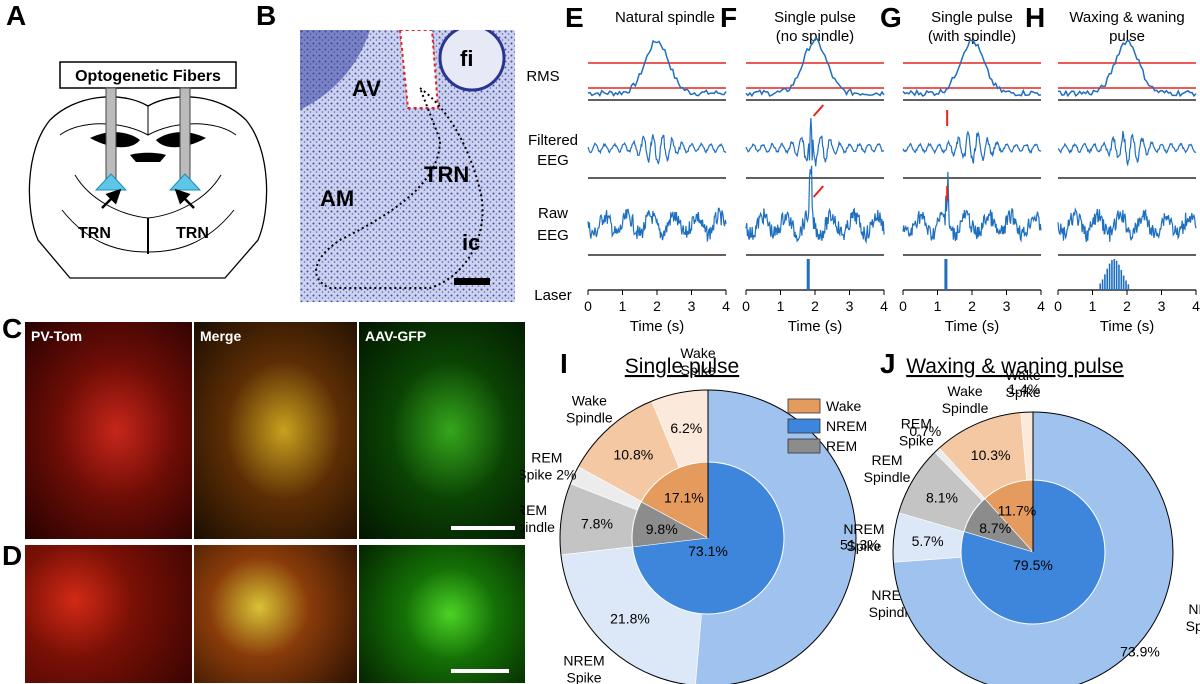  I want to click on legend-label-wake: Wake, so click(843, 406).